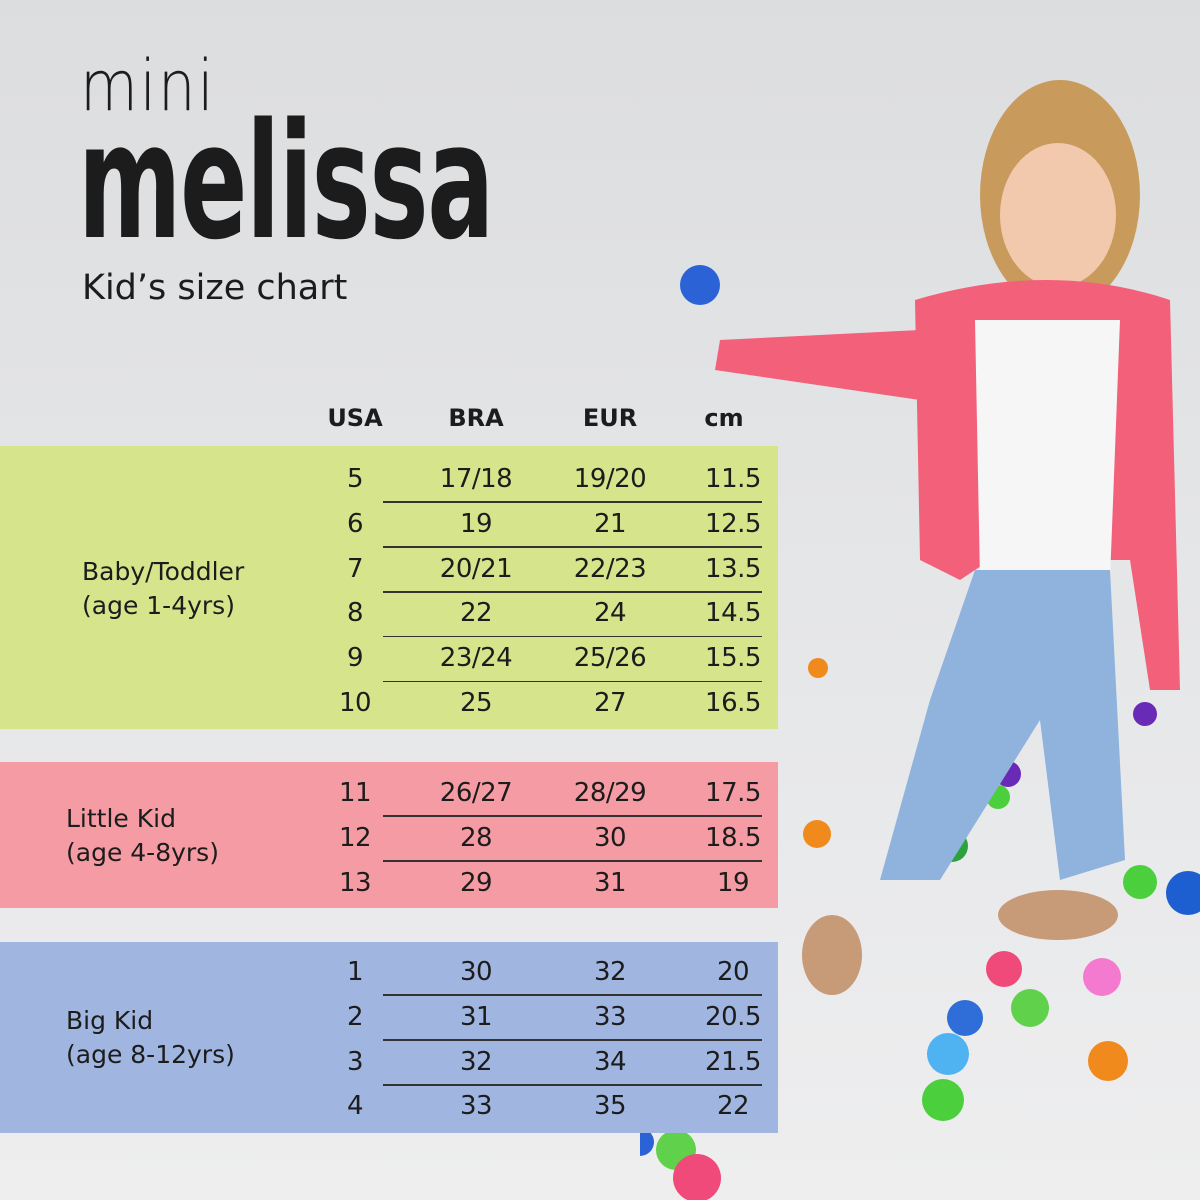 The width and height of the screenshot is (1200, 1200). I want to click on table-cell-cm: 20, so click(733, 972).